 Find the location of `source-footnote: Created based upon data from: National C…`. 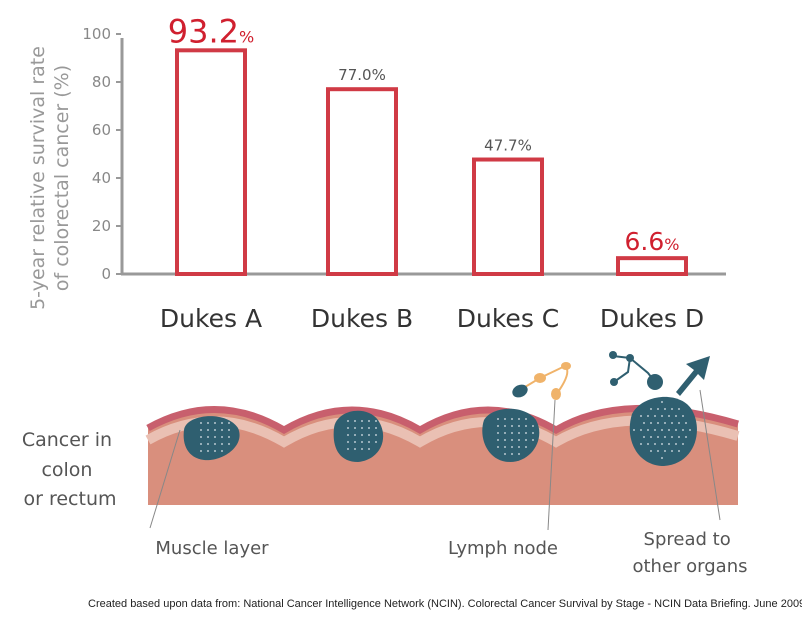

source-footnote: Created based upon data from: National C… is located at coordinates (445, 604).